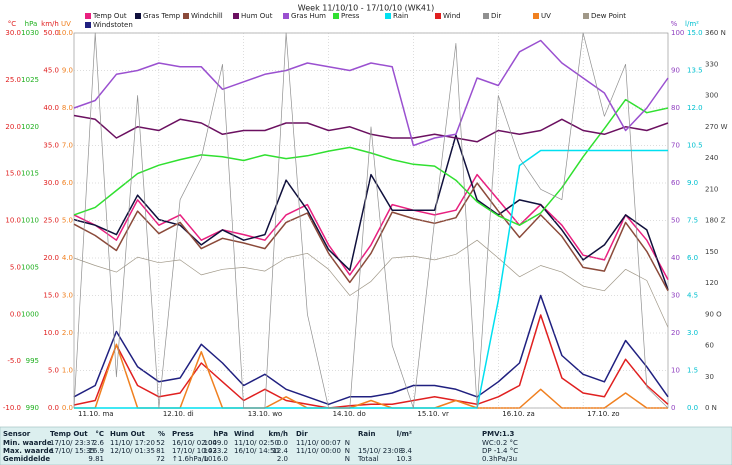  What do you see at coordinates (128, 434) in the screenshot?
I see `stats-header: Hum Out` at bounding box center [128, 434].